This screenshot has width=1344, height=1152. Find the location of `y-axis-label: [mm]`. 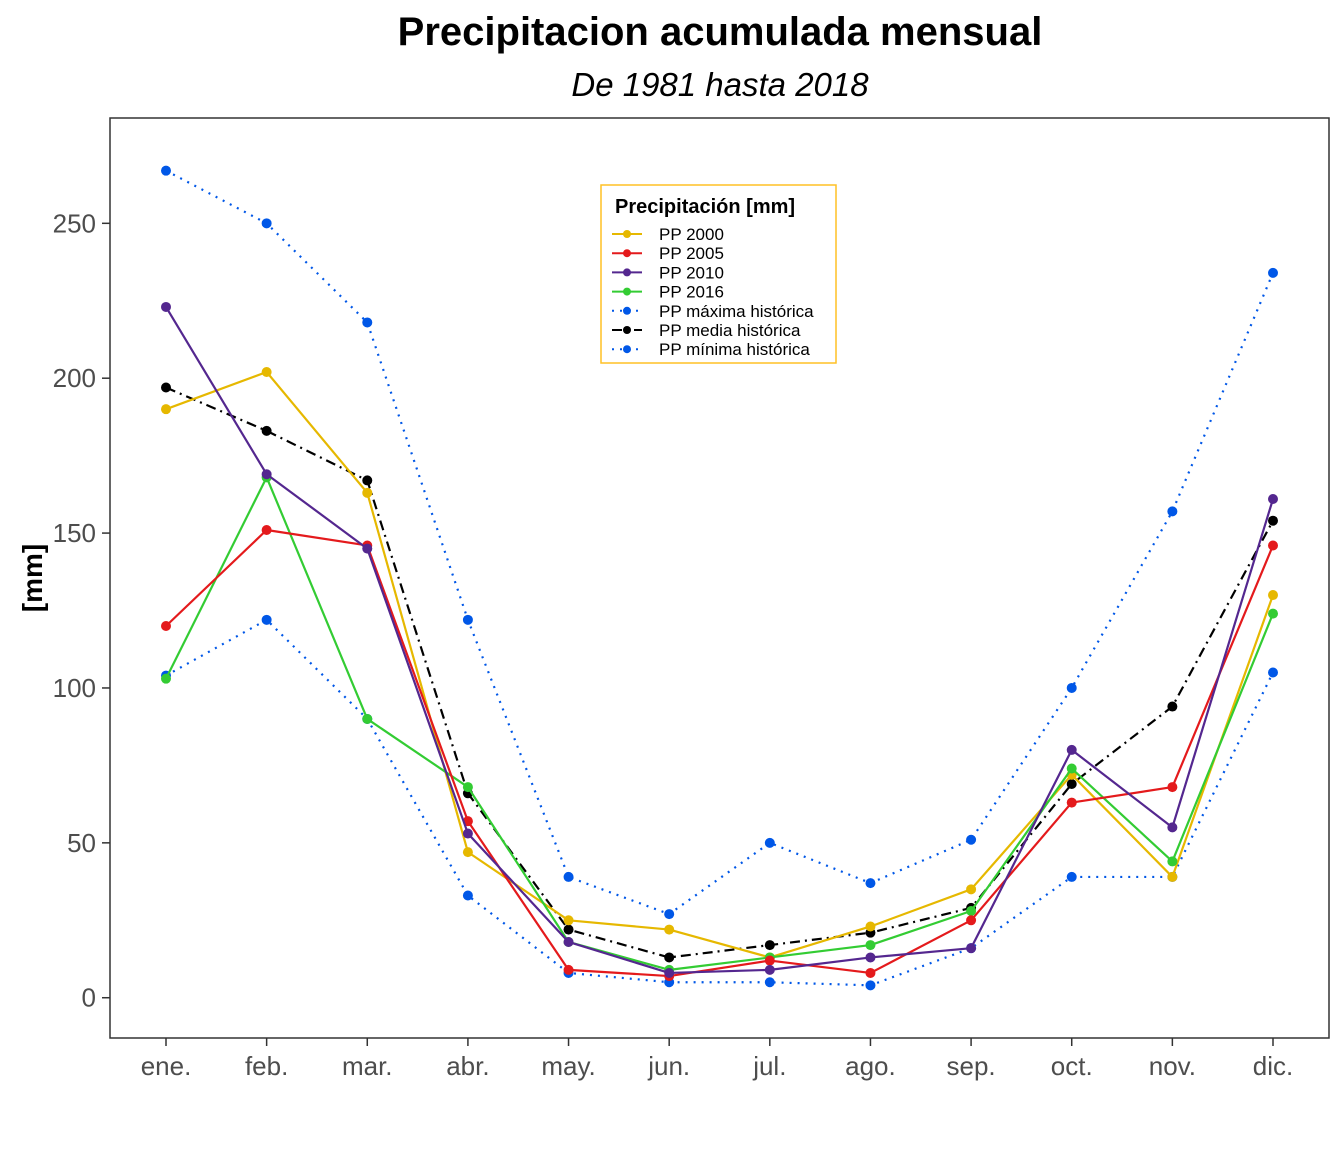

y-axis-label: [mm] is located at coordinates (32, 578).